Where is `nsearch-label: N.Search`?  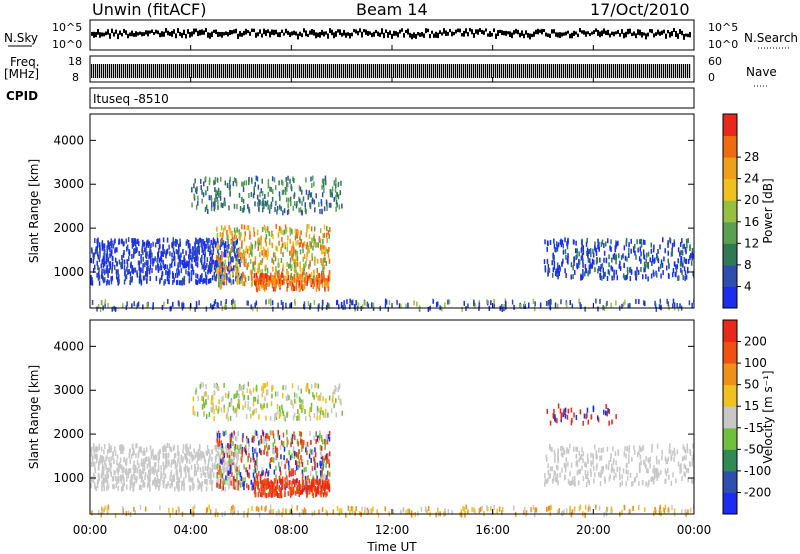
nsearch-label: N.Search is located at coordinates (771, 38).